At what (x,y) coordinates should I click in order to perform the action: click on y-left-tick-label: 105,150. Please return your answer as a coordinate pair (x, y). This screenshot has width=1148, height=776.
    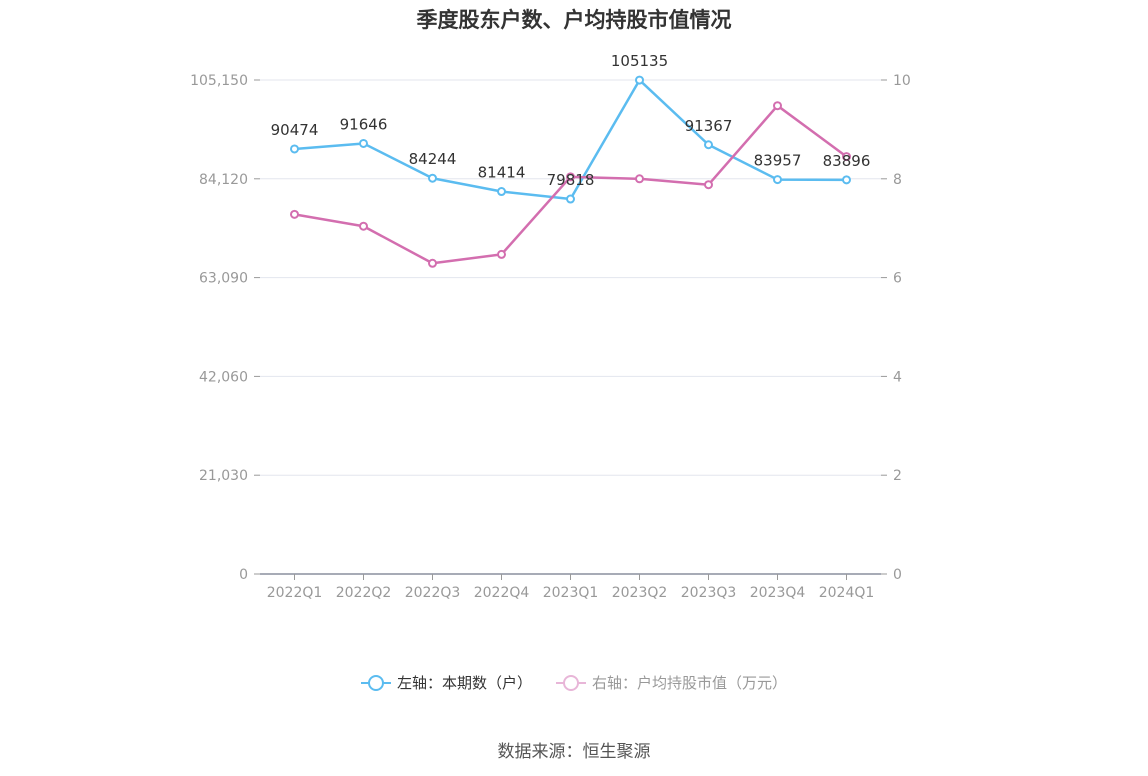
    Looking at the image, I should click on (219, 81).